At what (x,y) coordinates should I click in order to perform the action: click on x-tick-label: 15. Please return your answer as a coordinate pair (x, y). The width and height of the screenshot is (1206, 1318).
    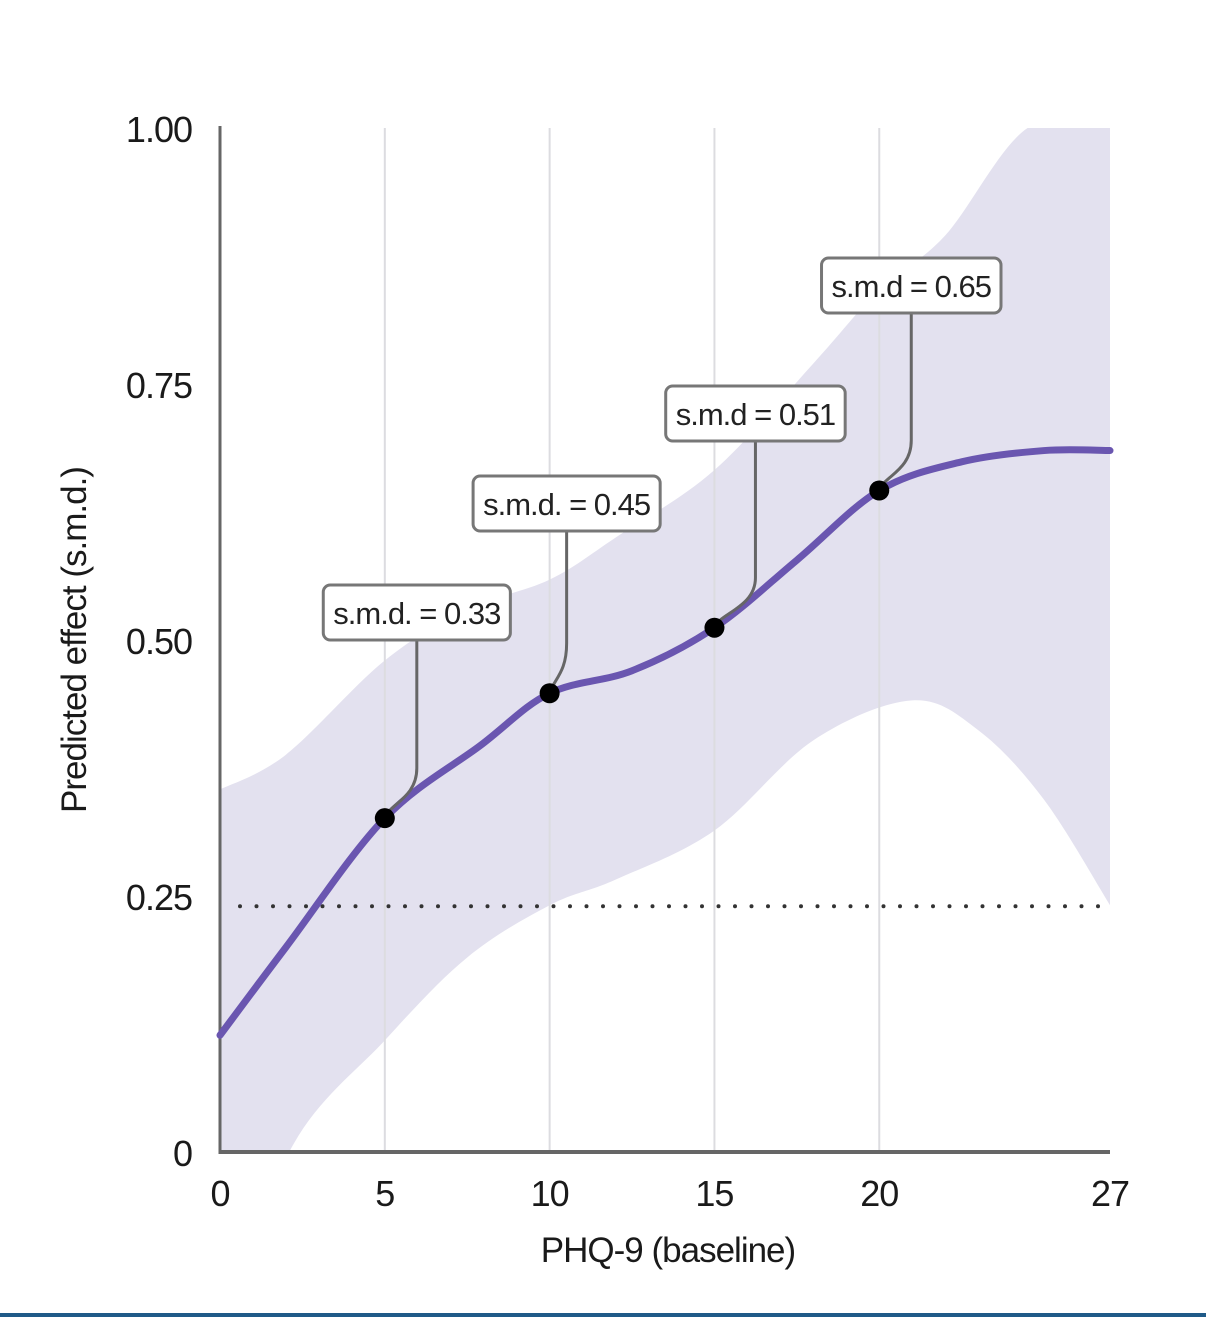
    Looking at the image, I should click on (714, 1193).